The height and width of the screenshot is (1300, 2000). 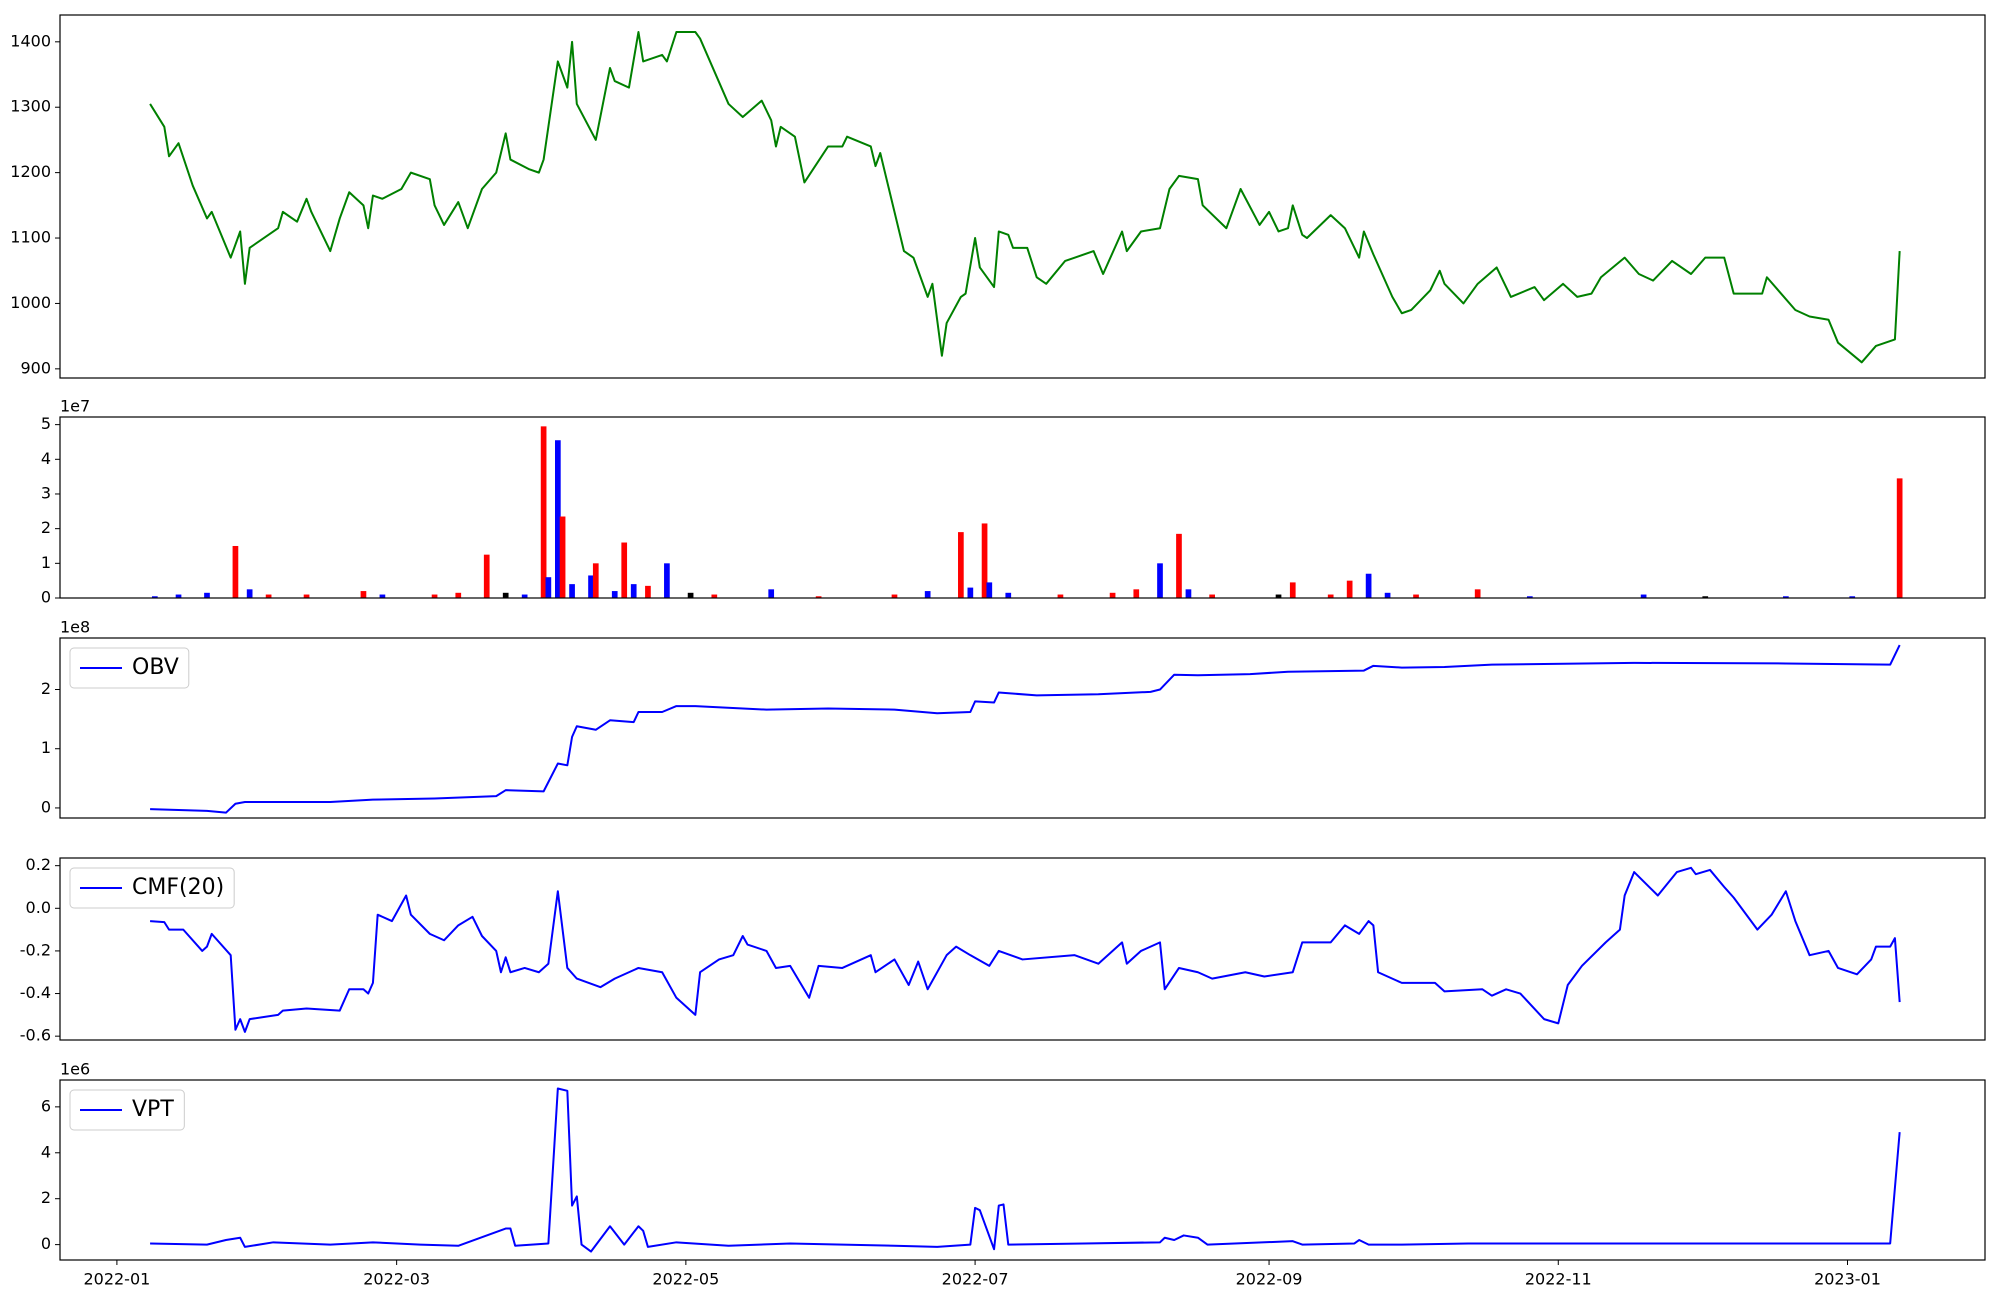 What do you see at coordinates (46, 1105) in the screenshot?
I see `y-tick-label: 6` at bounding box center [46, 1105].